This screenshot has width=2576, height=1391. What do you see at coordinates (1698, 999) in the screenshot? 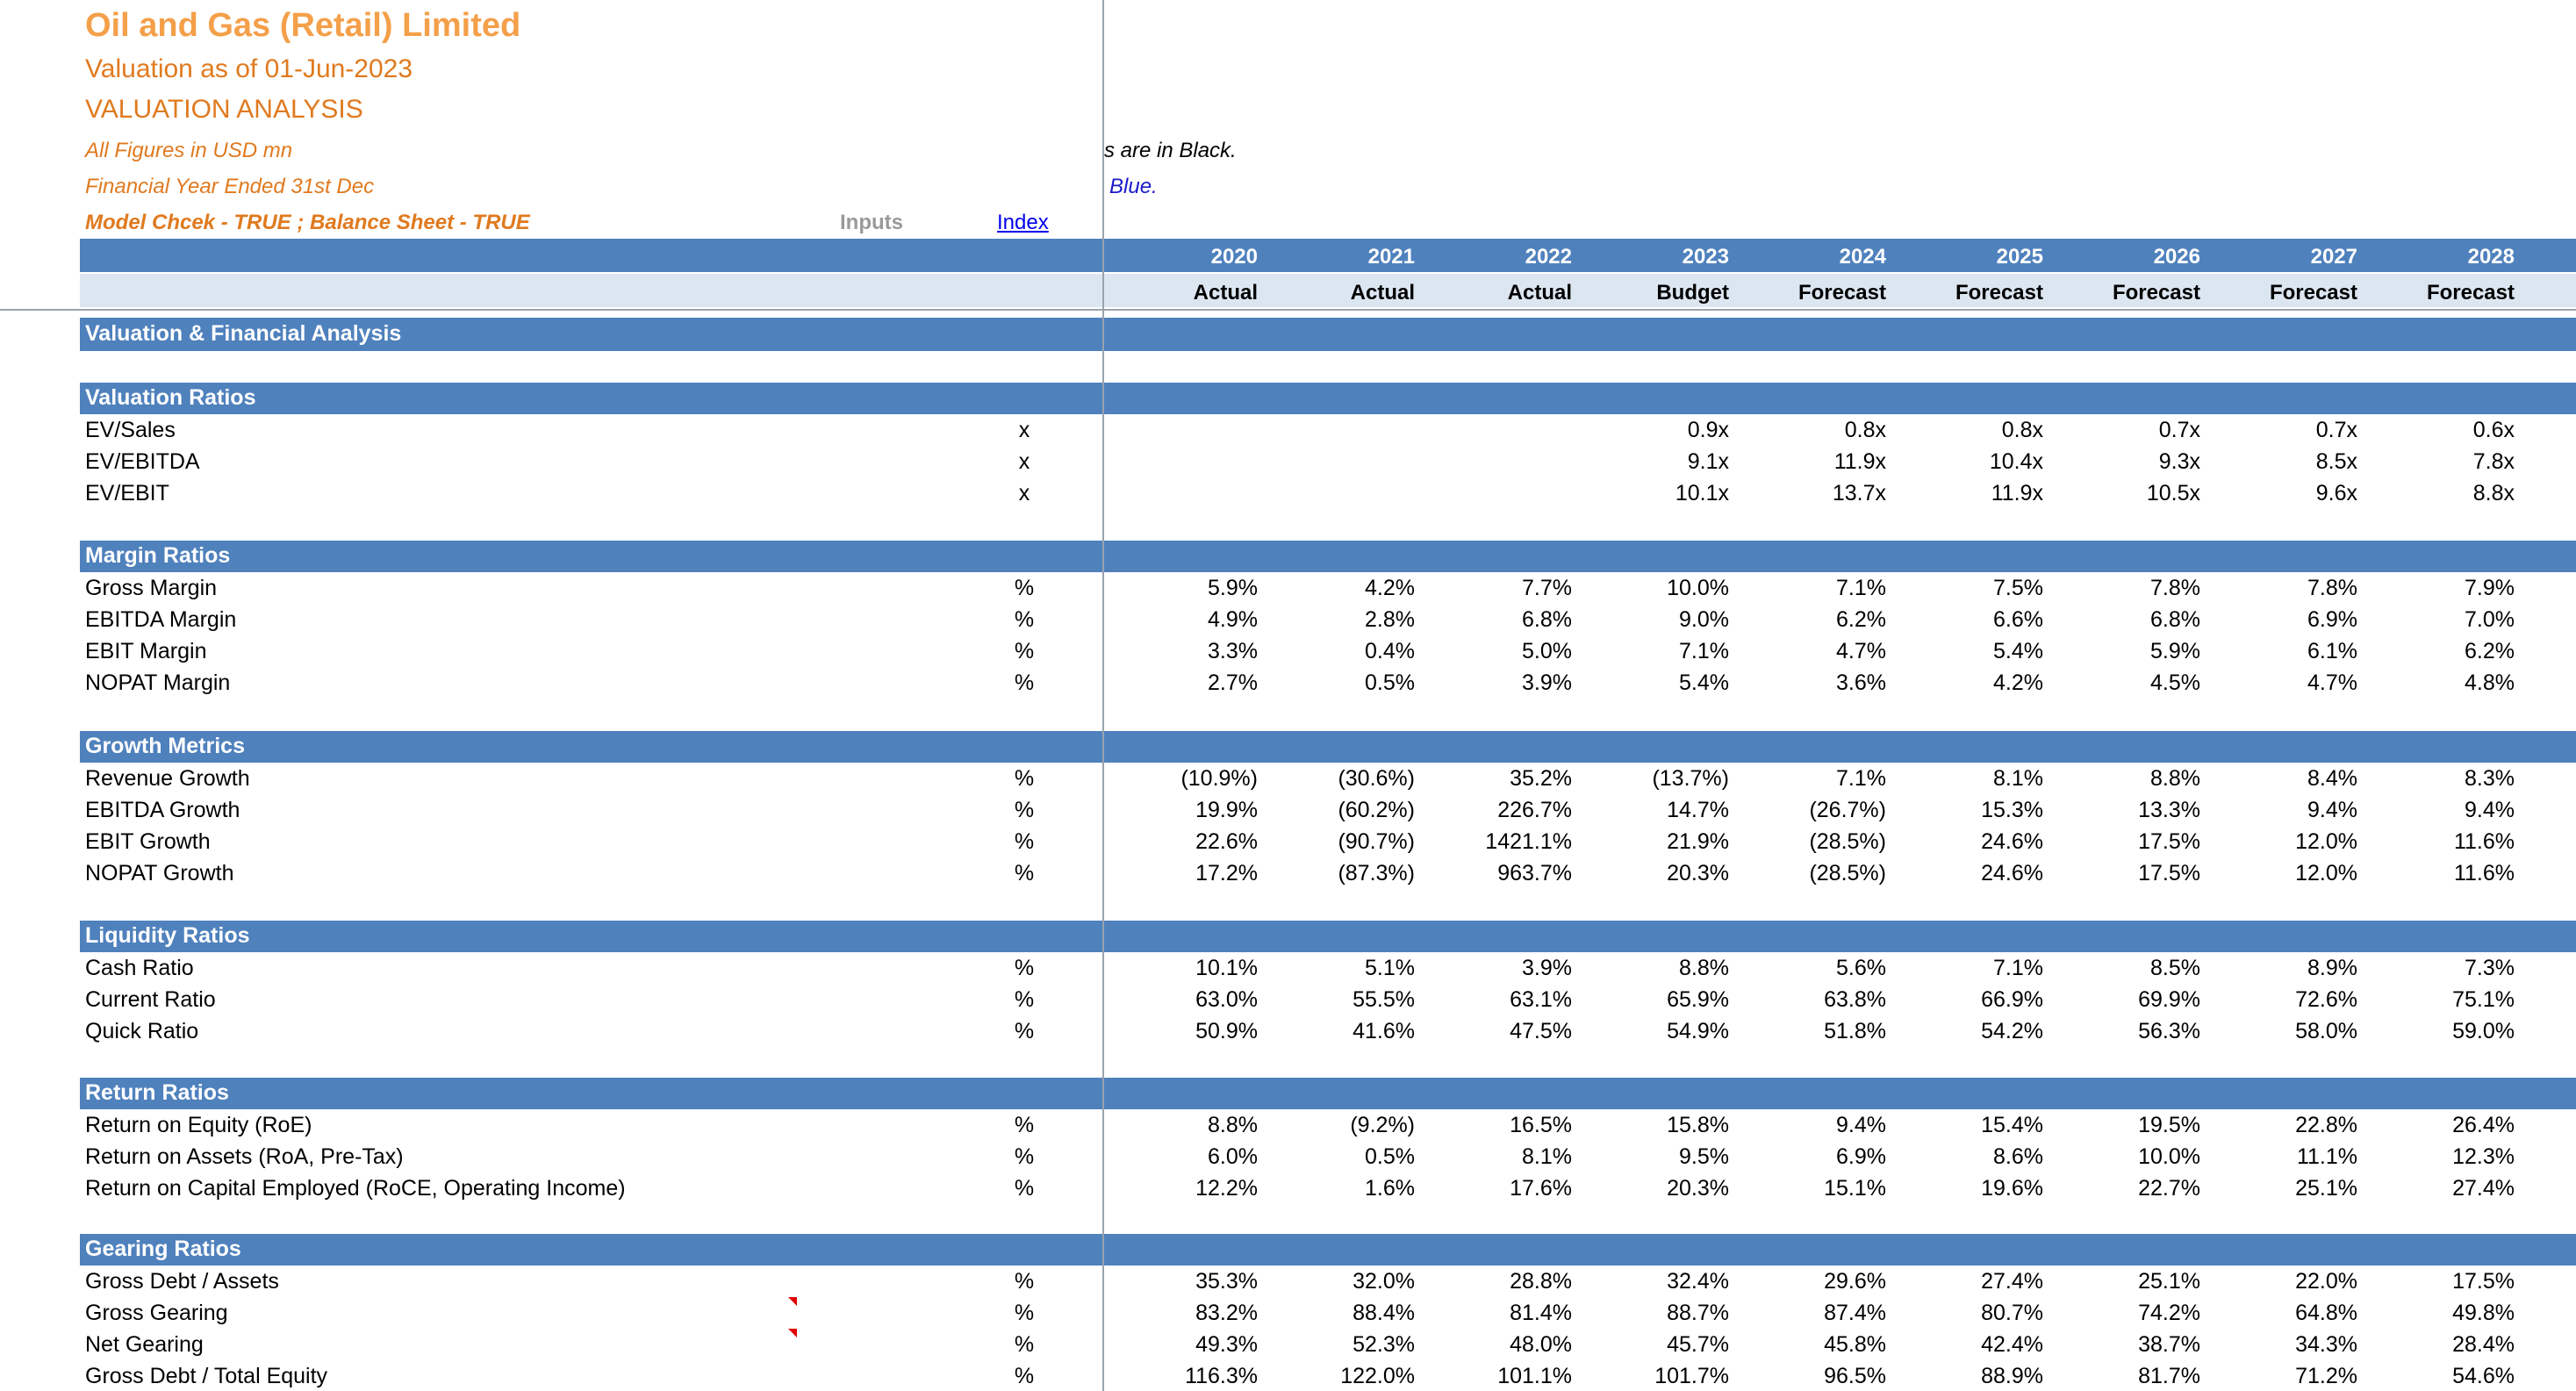
I see `value-cell: 65.9%` at bounding box center [1698, 999].